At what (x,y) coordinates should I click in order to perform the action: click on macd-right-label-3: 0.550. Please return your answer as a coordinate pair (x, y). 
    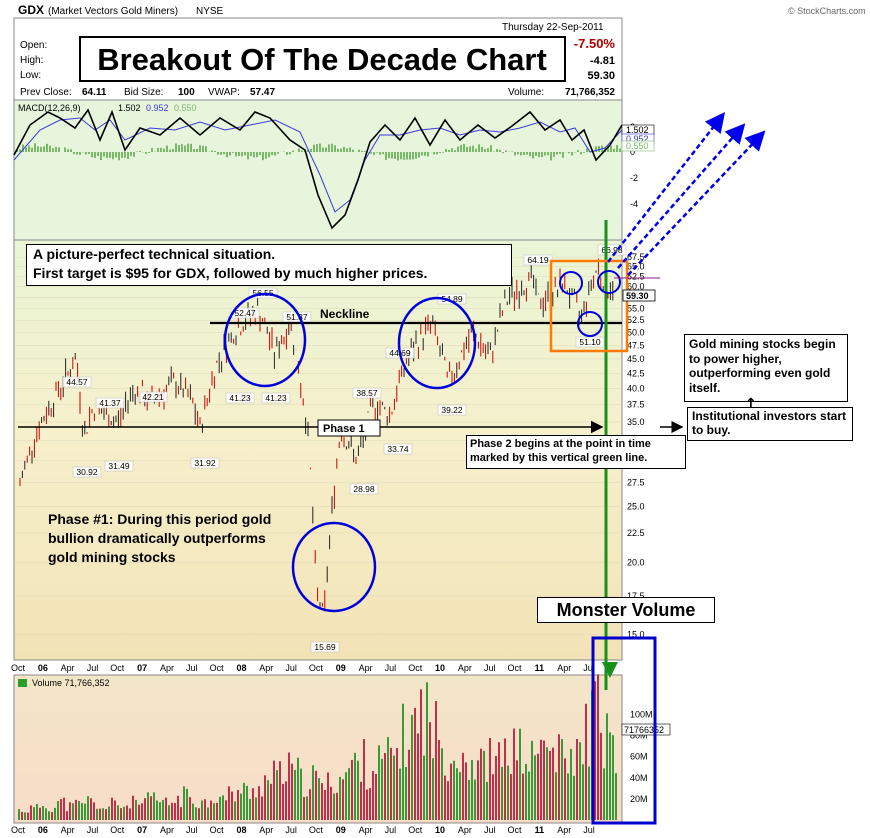
    Looking at the image, I should click on (637, 146).